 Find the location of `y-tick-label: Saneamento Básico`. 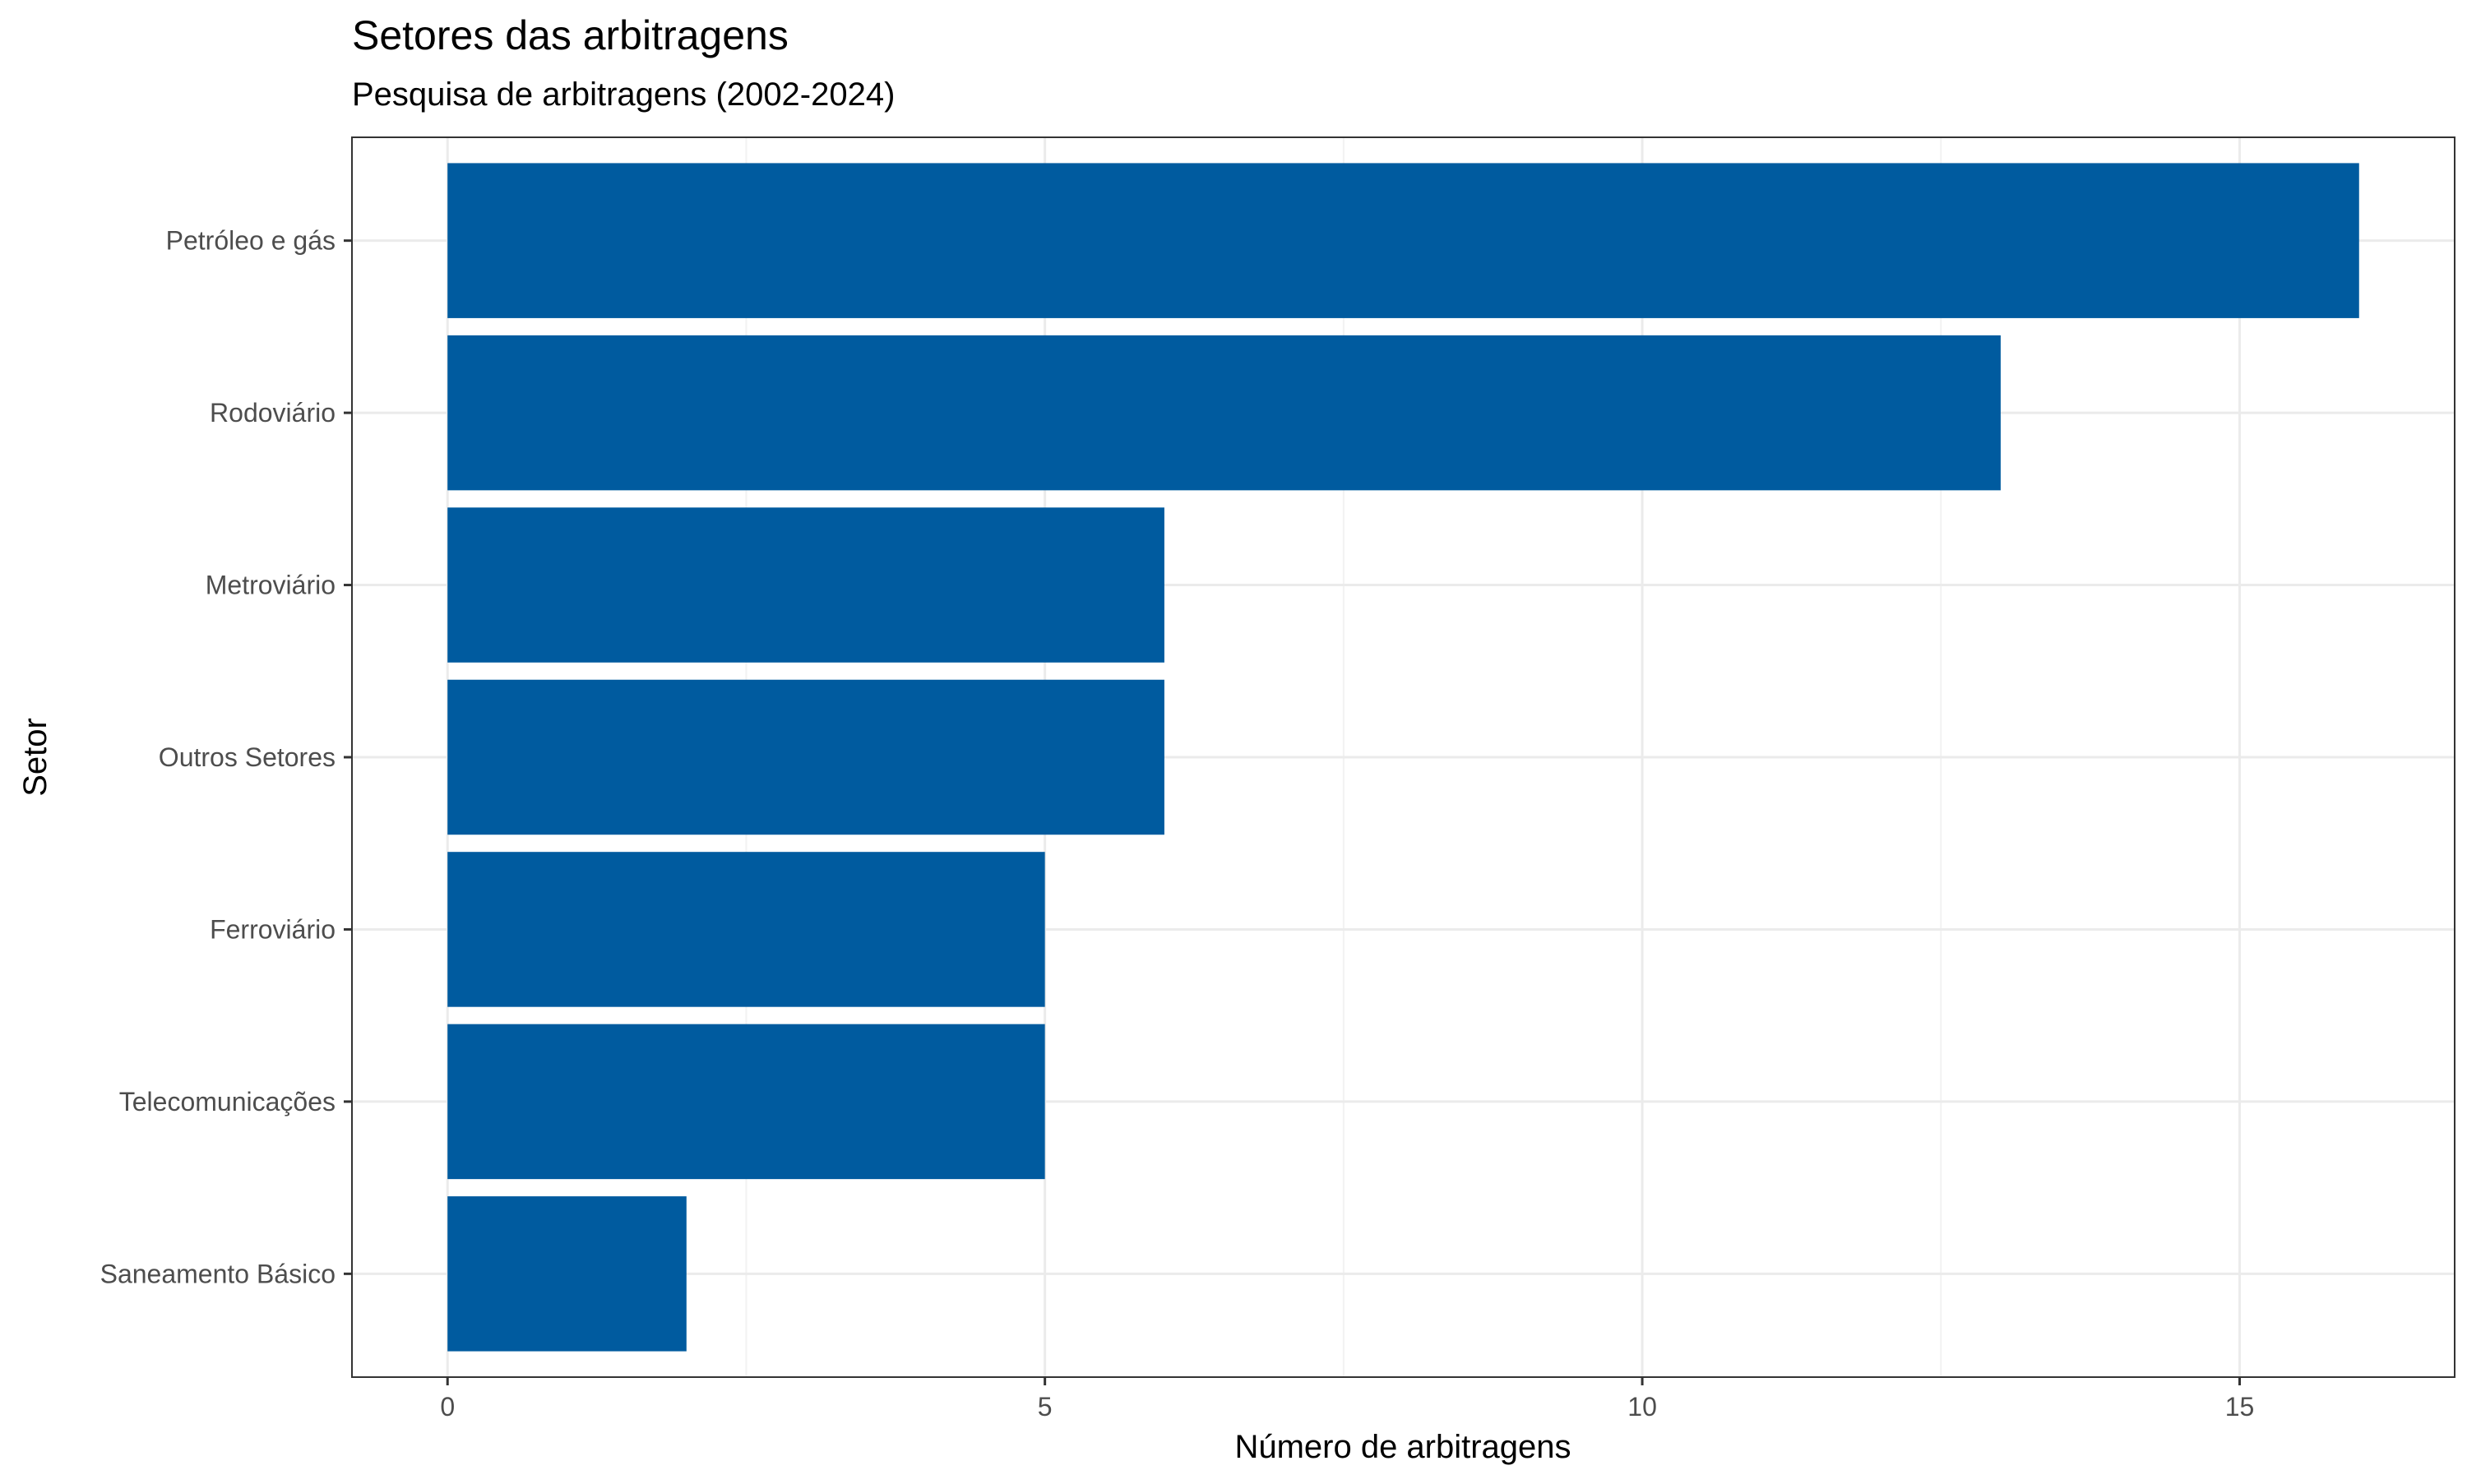

y-tick-label: Saneamento Básico is located at coordinates (218, 1274).